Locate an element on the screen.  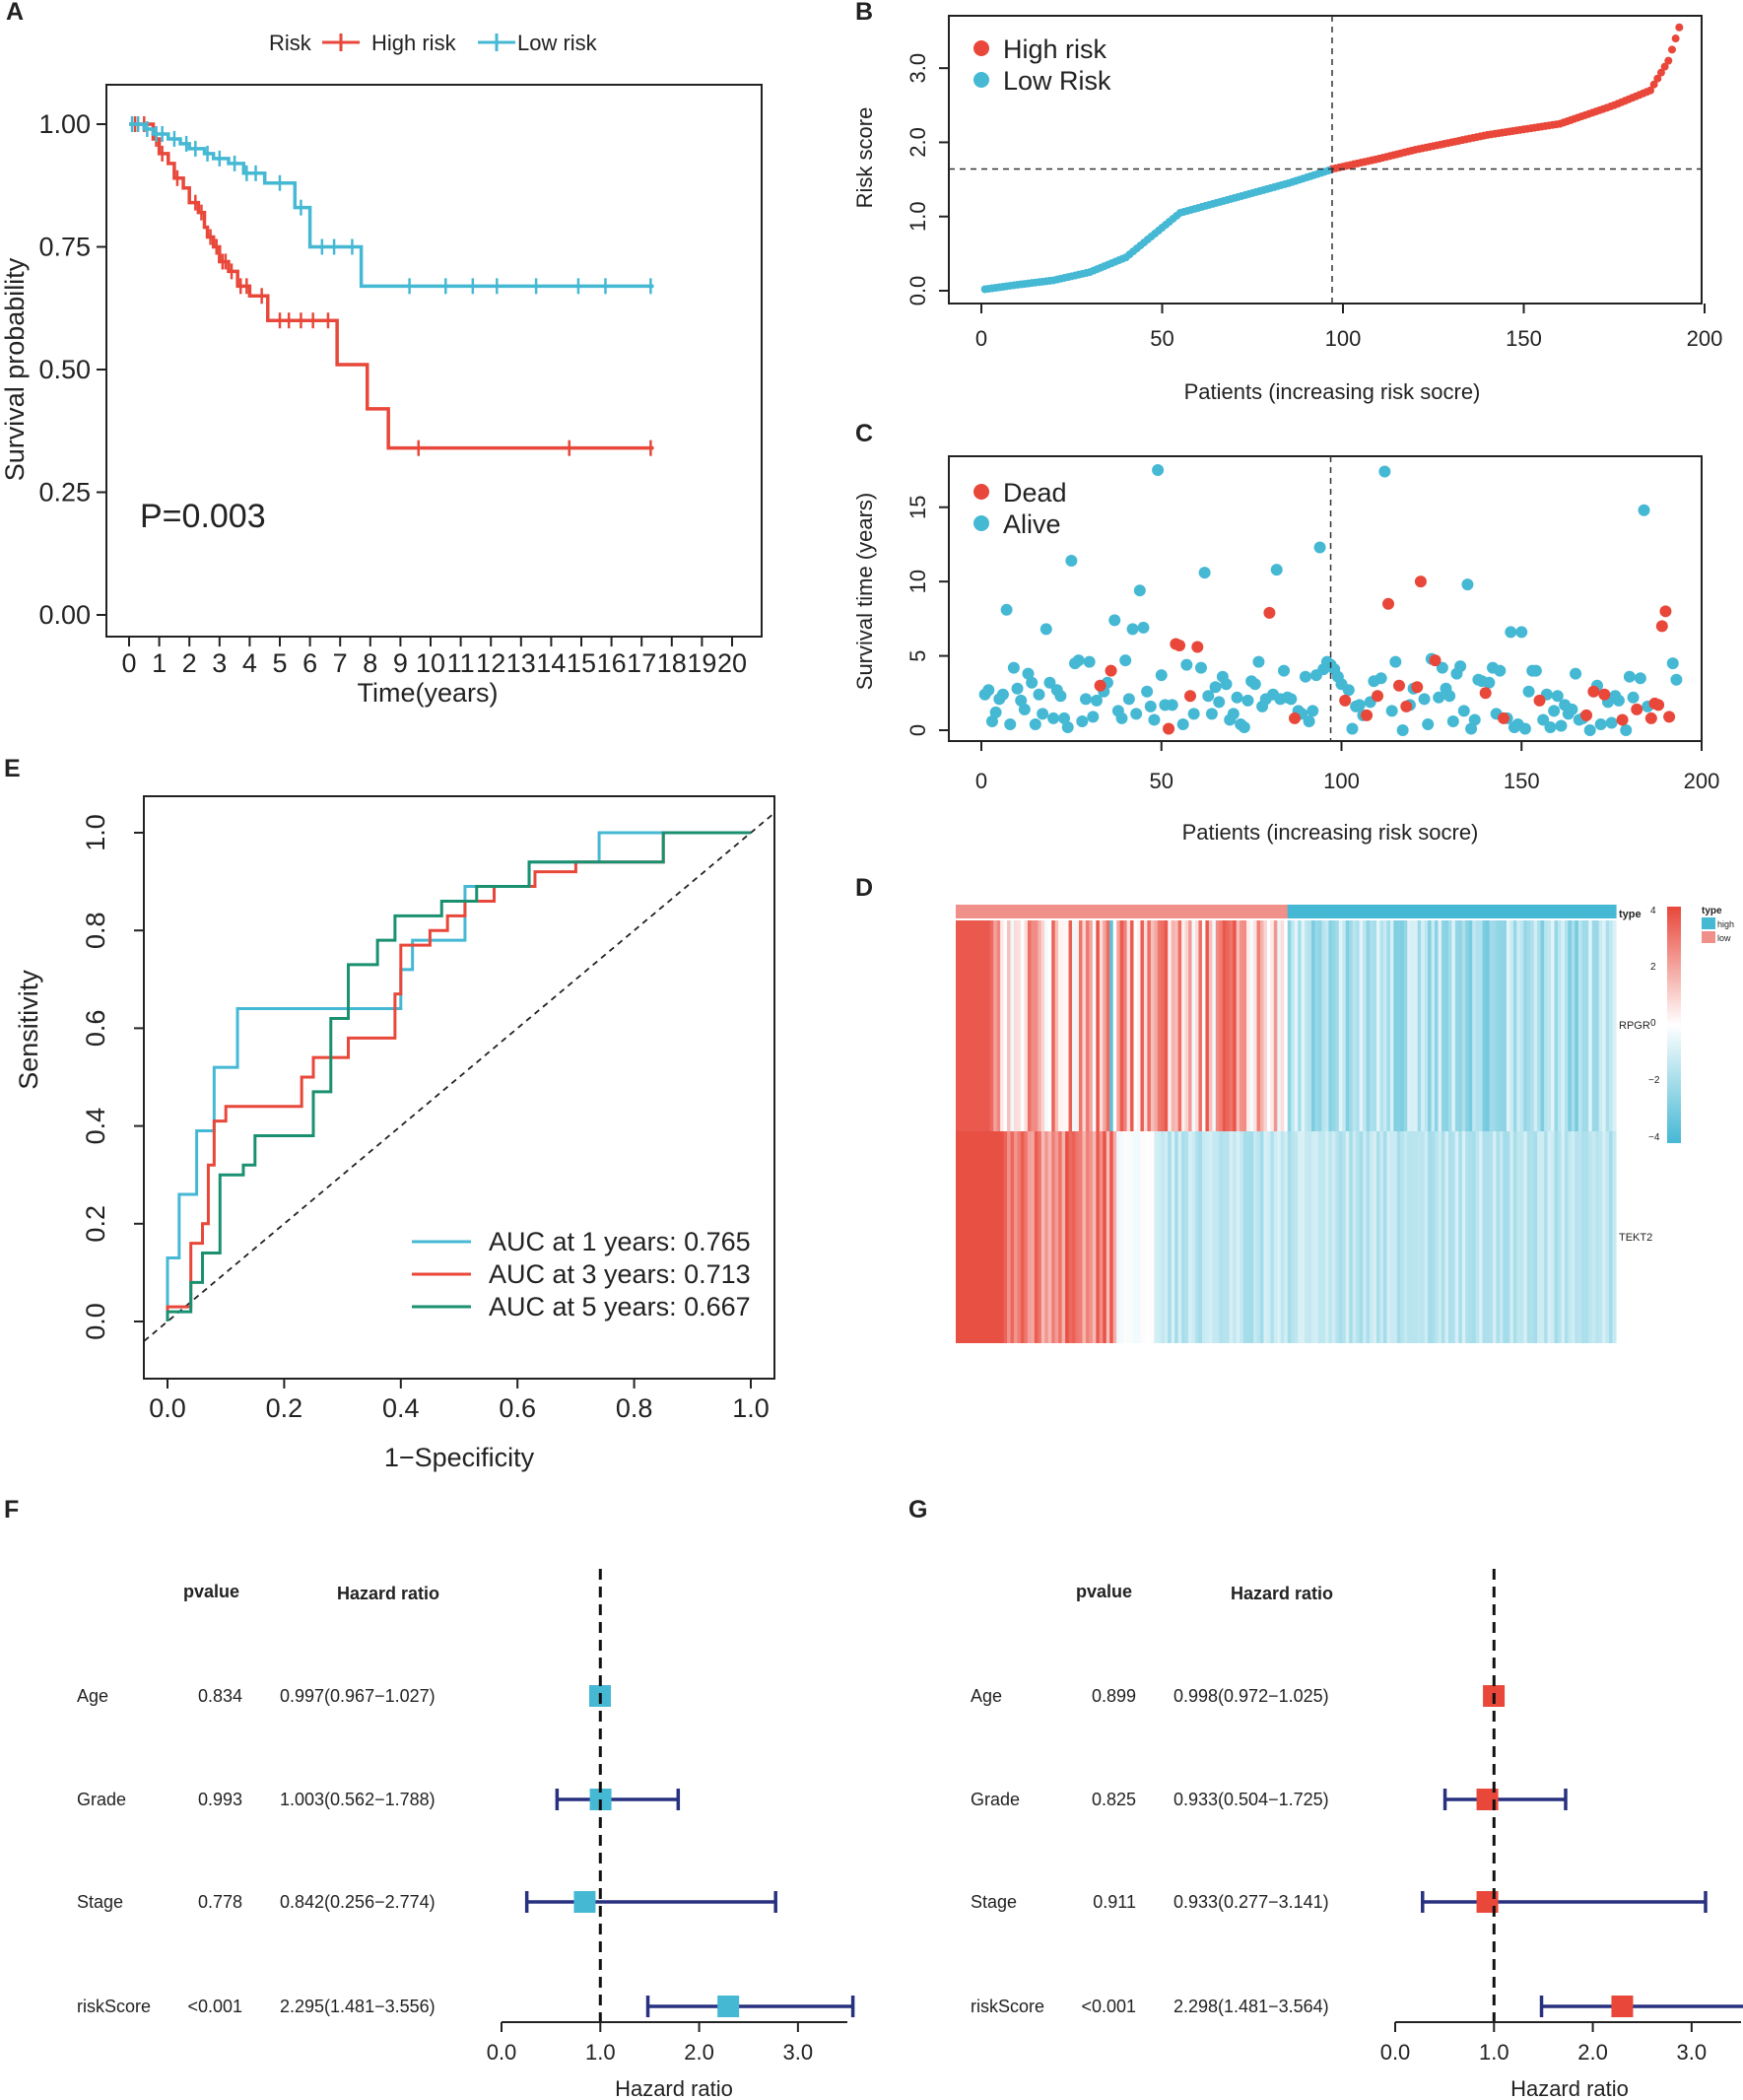
forest-f-row-hr: 0.842(0.256−2.774) is located at coordinates (358, 1902).